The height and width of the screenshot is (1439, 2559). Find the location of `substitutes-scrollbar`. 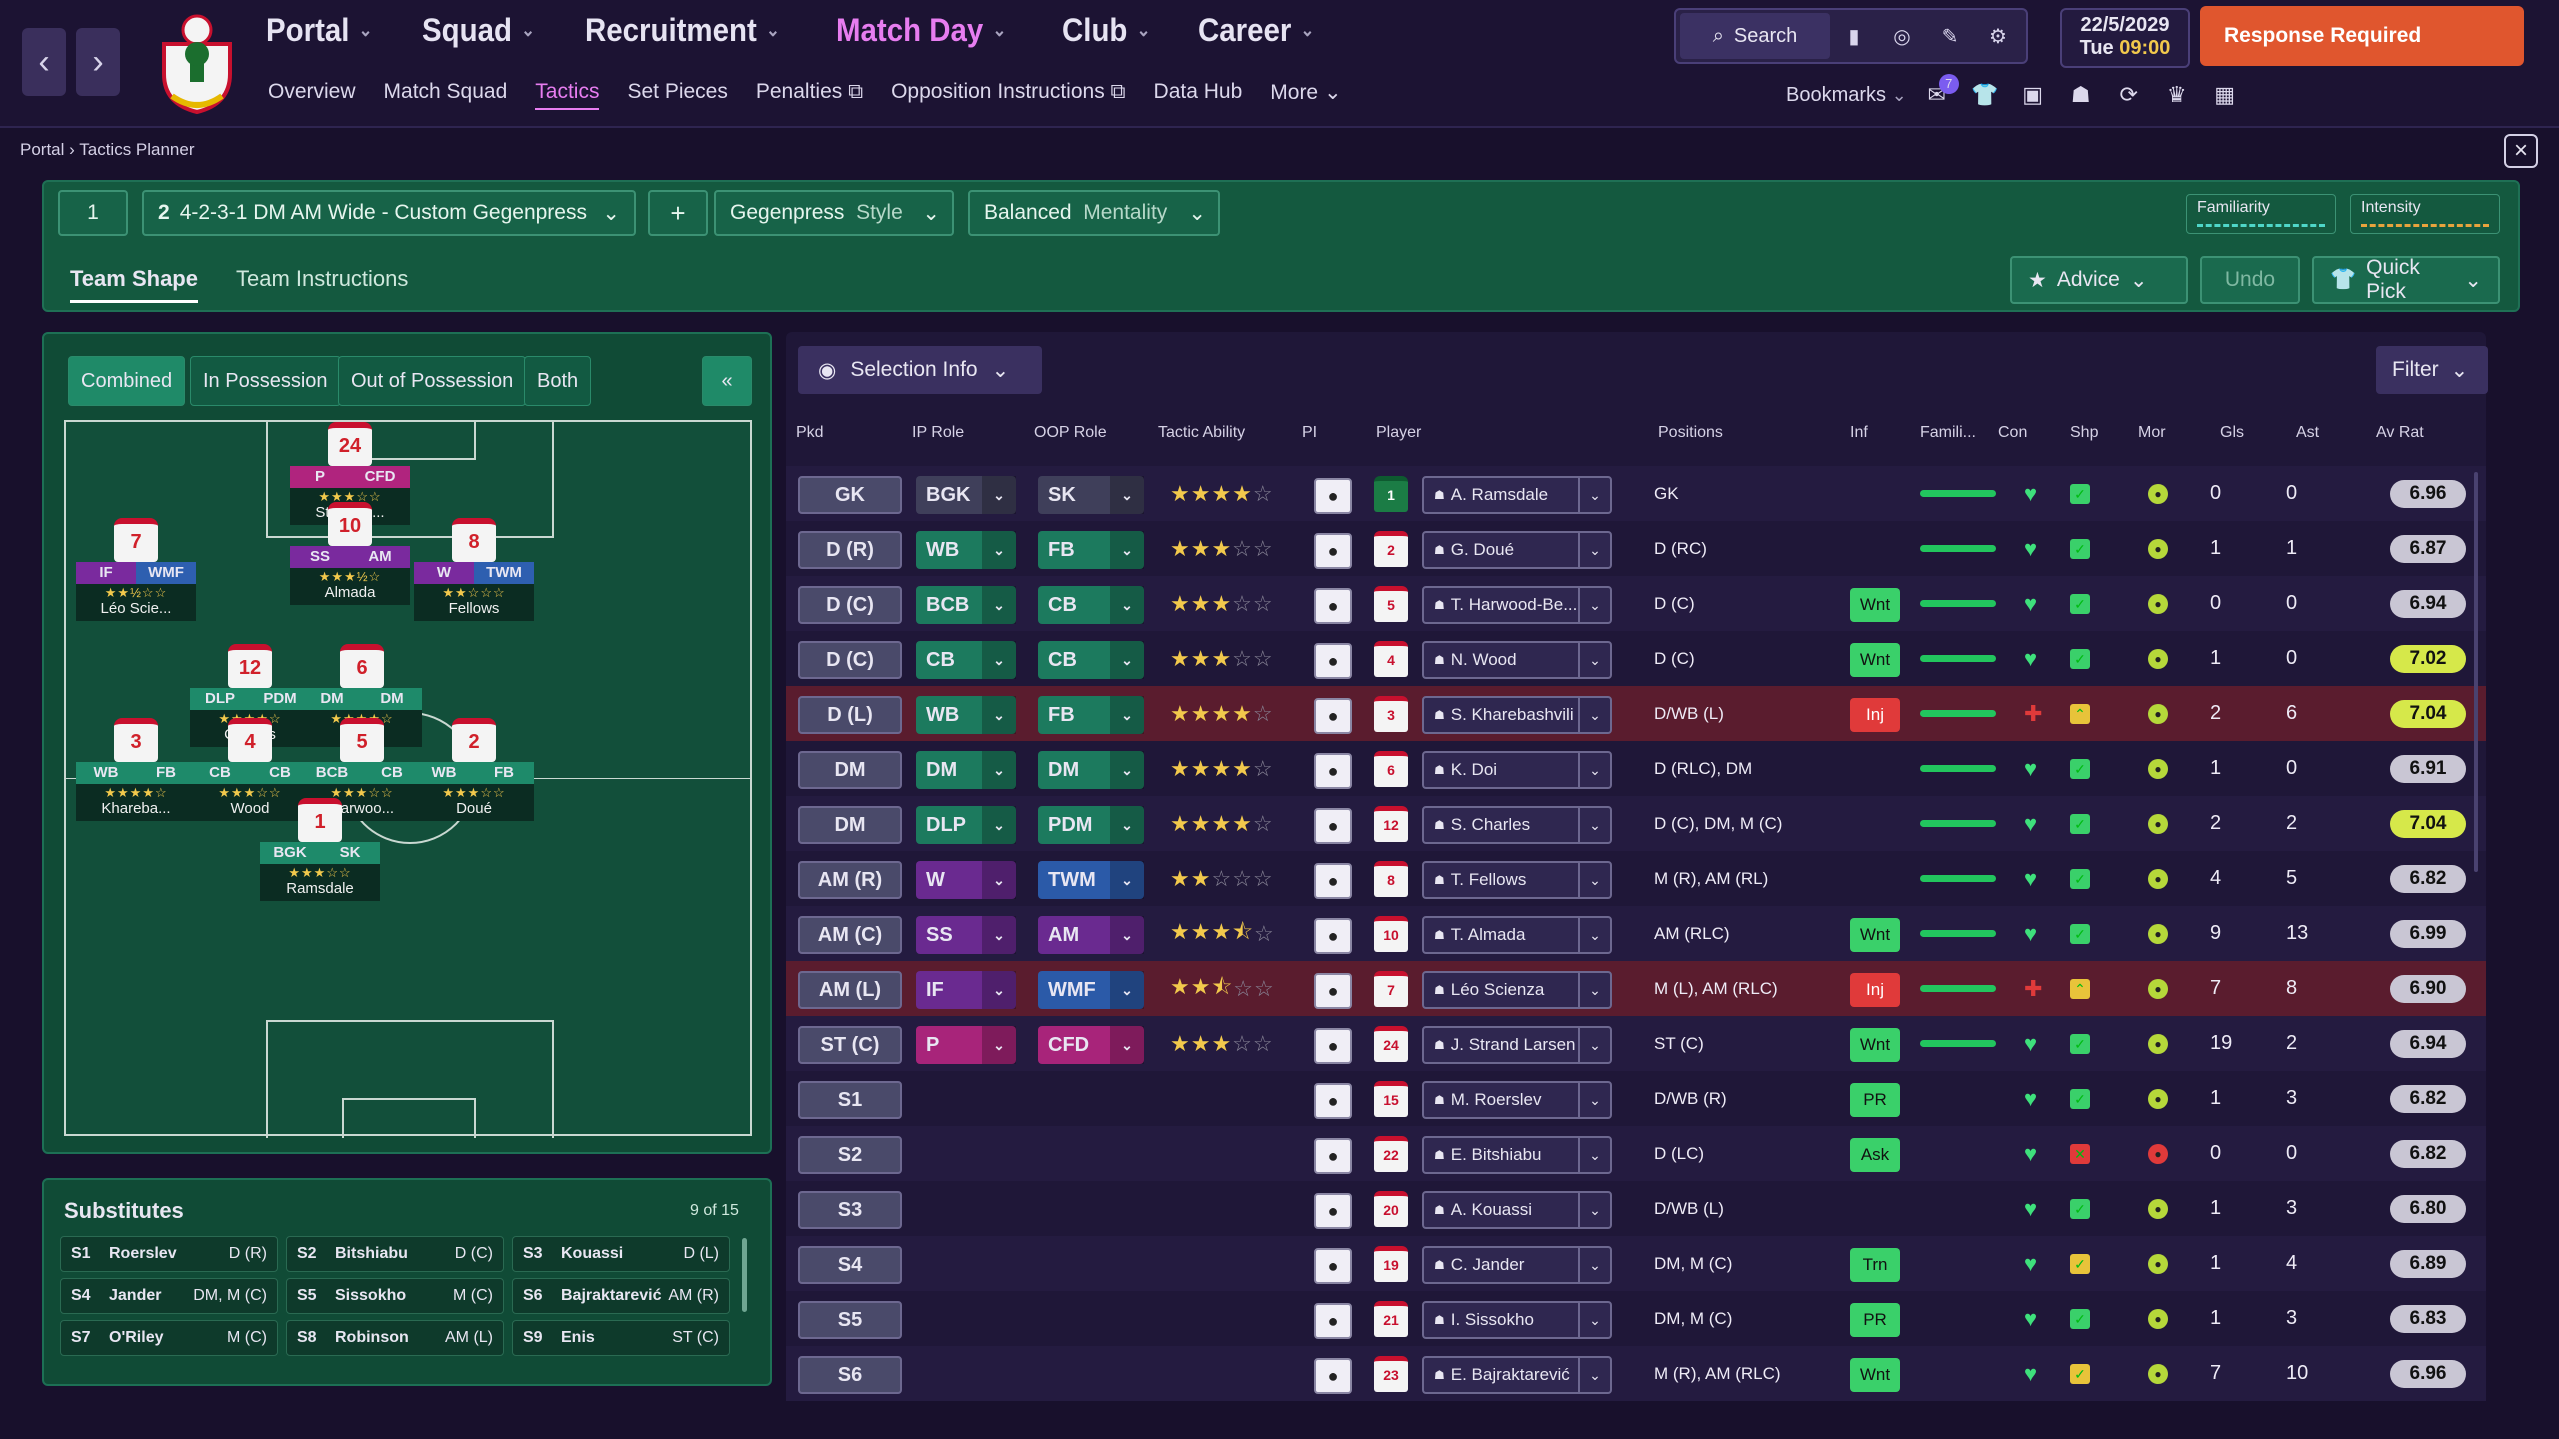

substitutes-scrollbar is located at coordinates (744, 1275).